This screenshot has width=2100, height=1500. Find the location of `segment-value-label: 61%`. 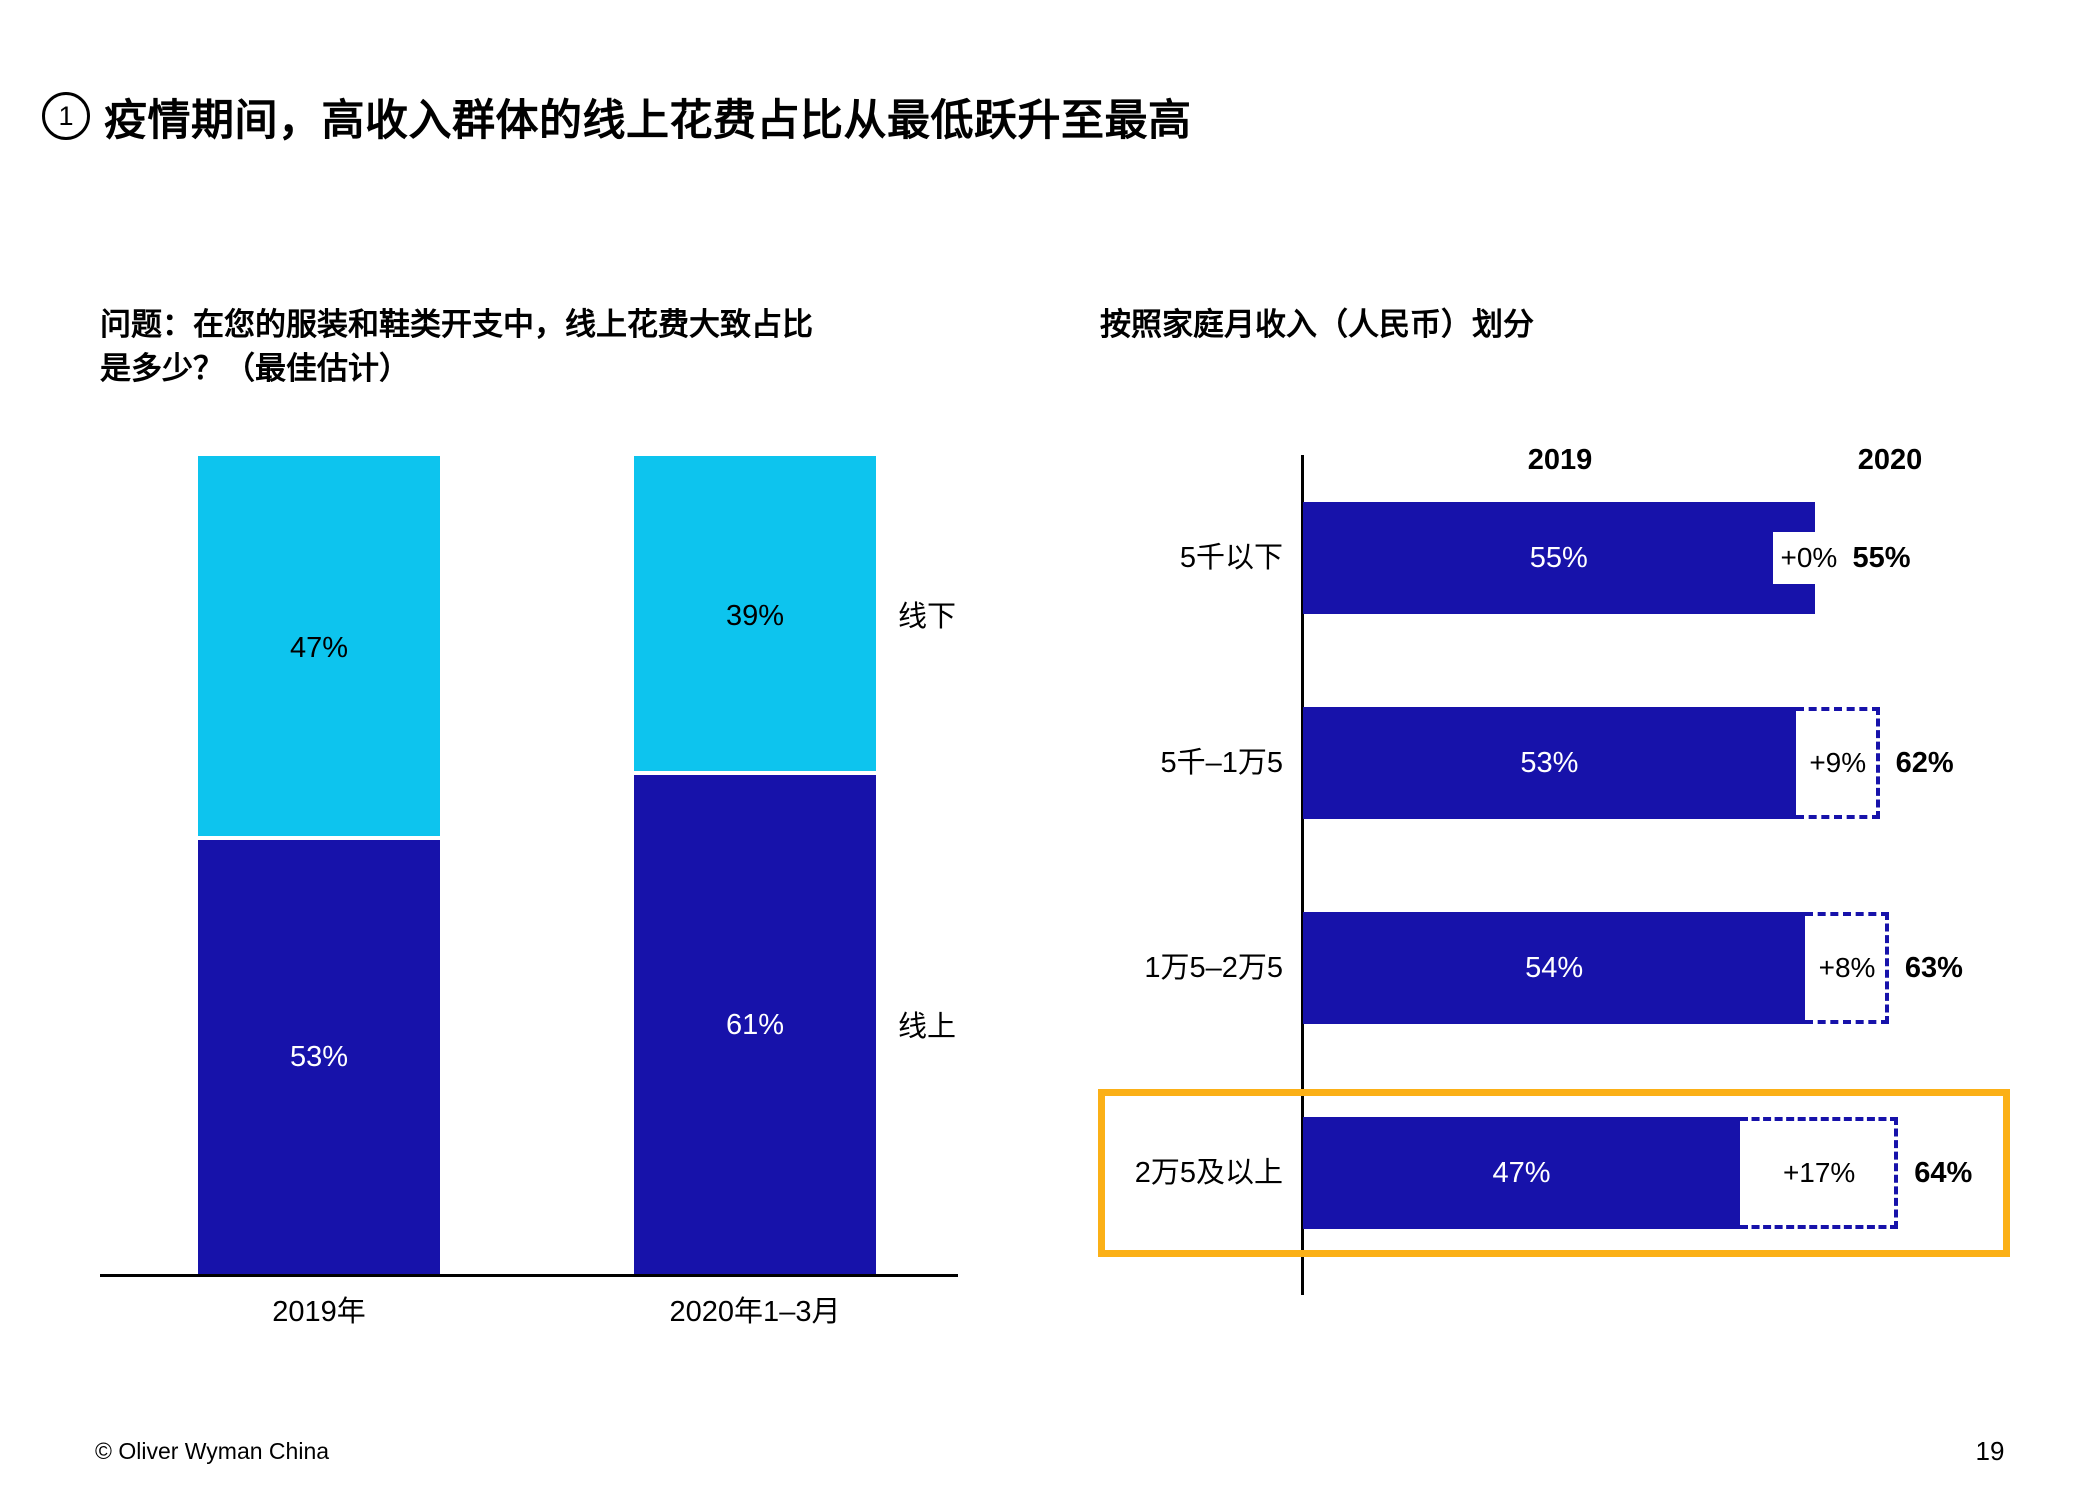

segment-value-label: 61% is located at coordinates (755, 1024).